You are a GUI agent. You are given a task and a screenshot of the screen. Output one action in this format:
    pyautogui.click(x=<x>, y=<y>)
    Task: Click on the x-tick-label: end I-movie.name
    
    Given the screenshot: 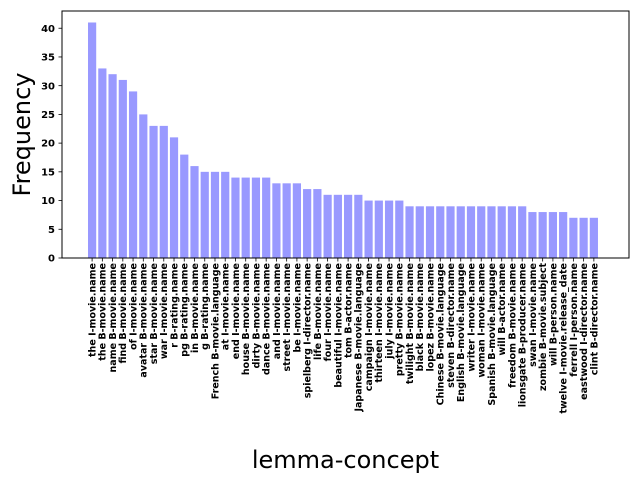 What is the action you would take?
    pyautogui.click(x=236, y=311)
    